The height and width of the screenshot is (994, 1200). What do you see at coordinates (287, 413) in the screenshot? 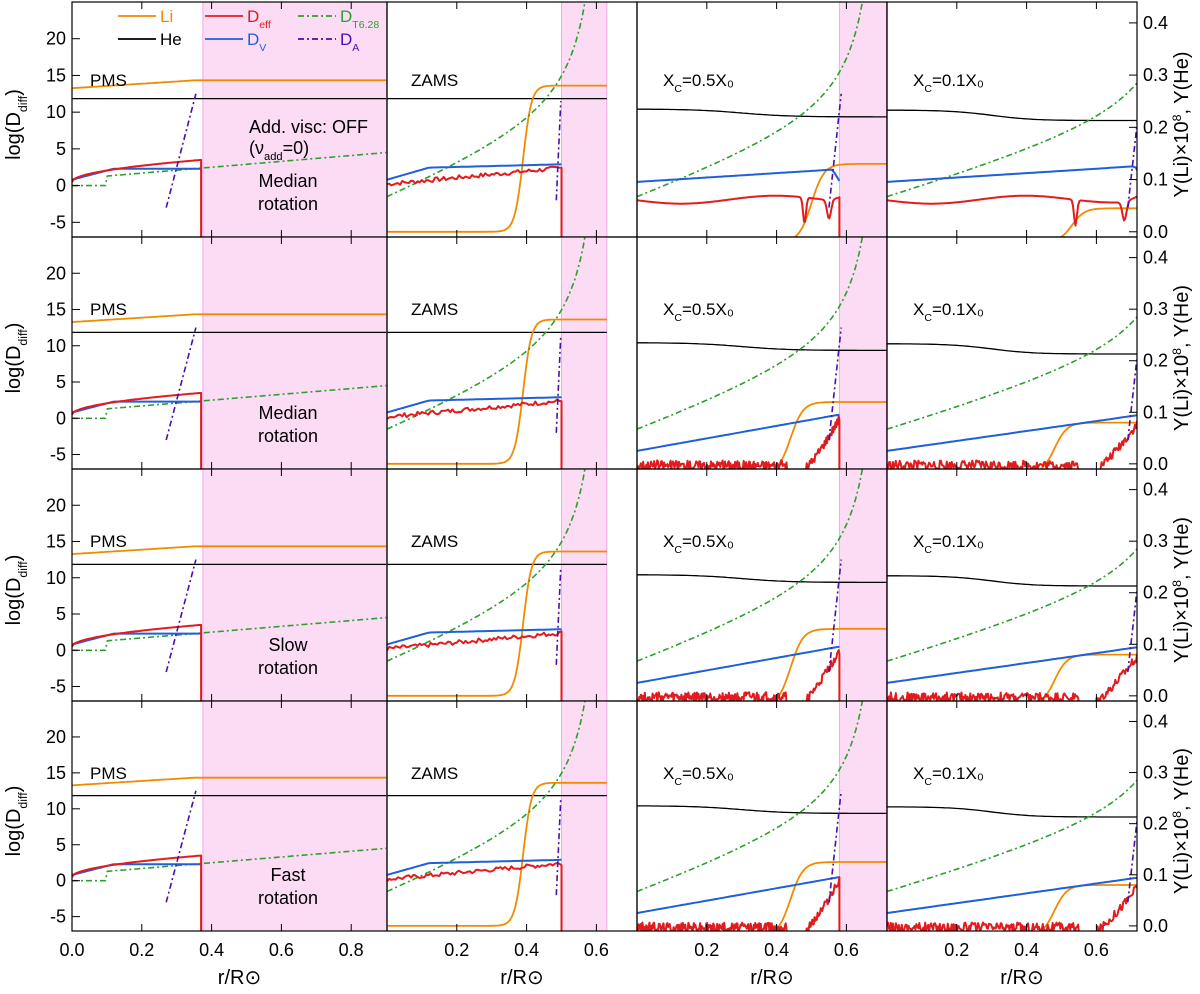
I see `rotation-label: Median` at bounding box center [287, 413].